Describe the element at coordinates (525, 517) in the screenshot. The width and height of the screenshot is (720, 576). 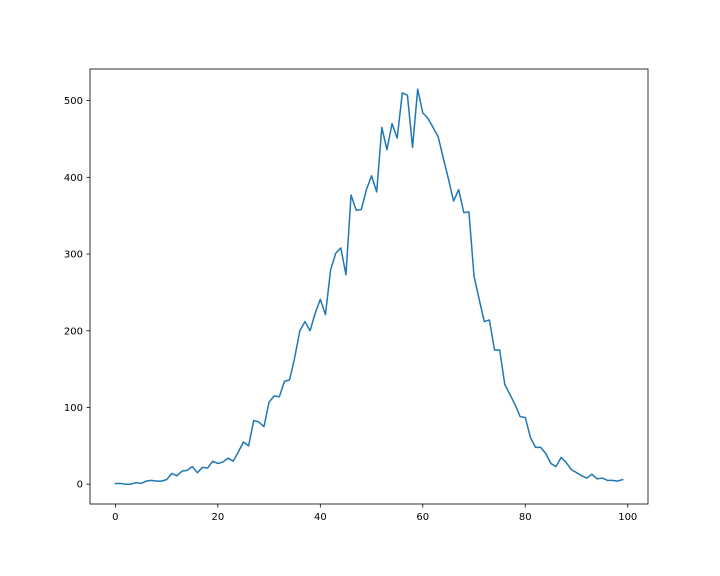
I see `x-tick-label: 80` at that location.